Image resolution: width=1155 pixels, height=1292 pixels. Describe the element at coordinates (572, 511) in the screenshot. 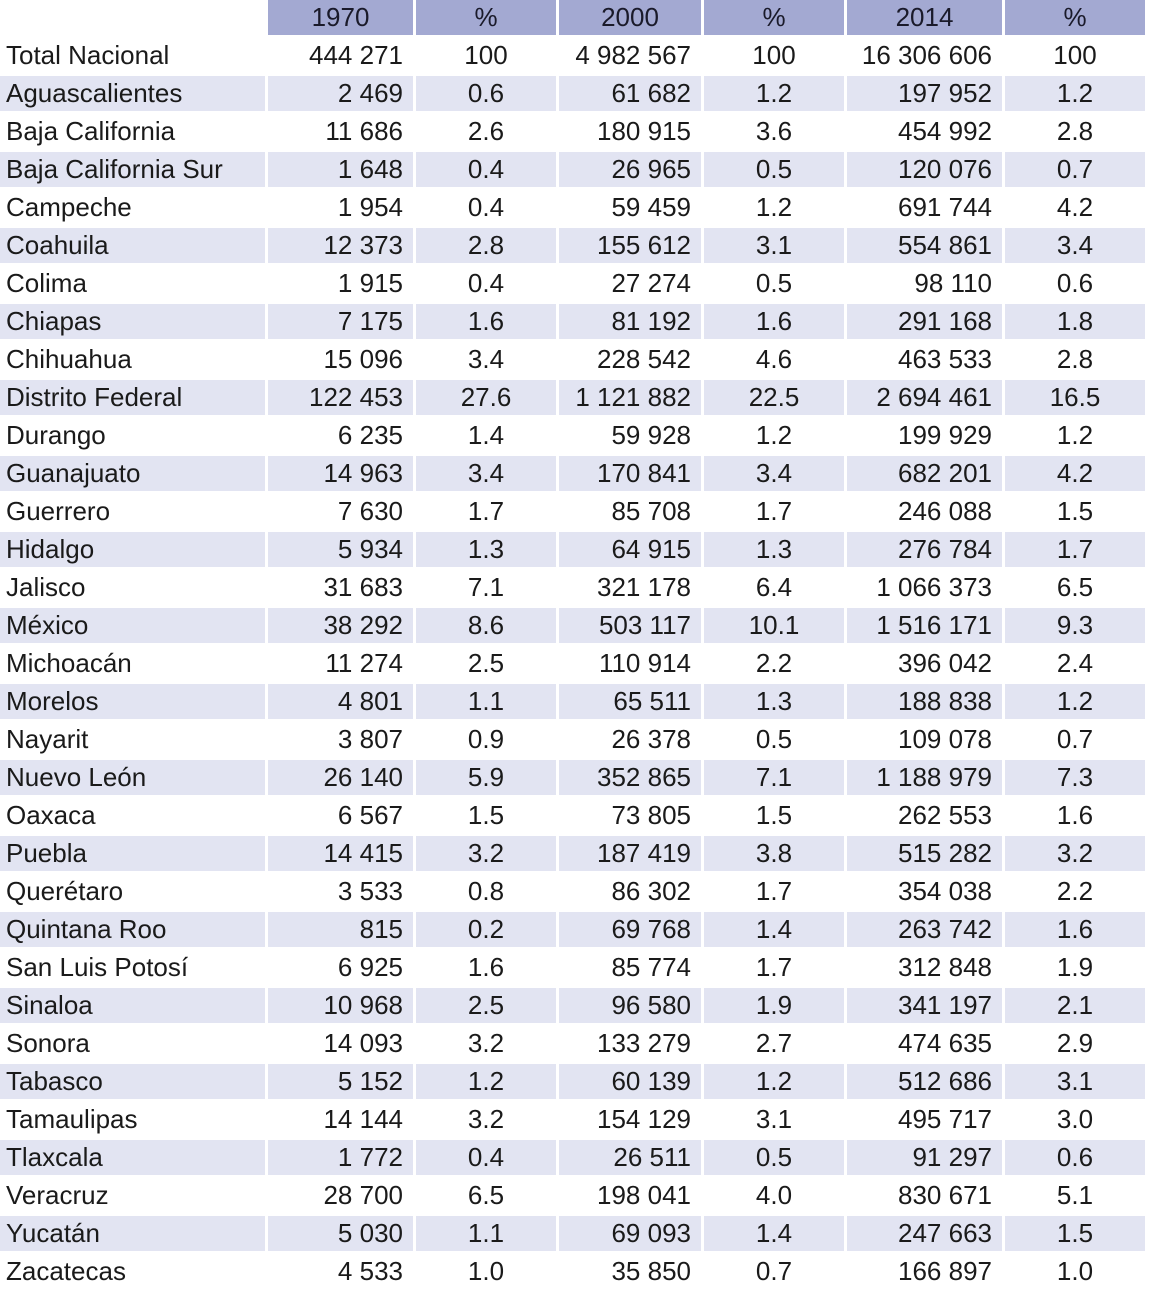

I see `table-row: Guerrero 7 630 1.7 85 708 1.7 246 088 1.5` at that location.